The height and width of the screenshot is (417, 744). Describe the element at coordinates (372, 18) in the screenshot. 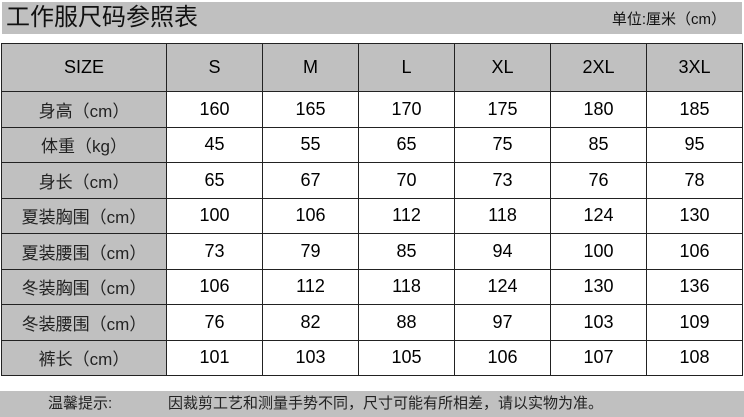

I see `title-bar: 工作服尺码参照表 单位:厘米（cm）` at that location.